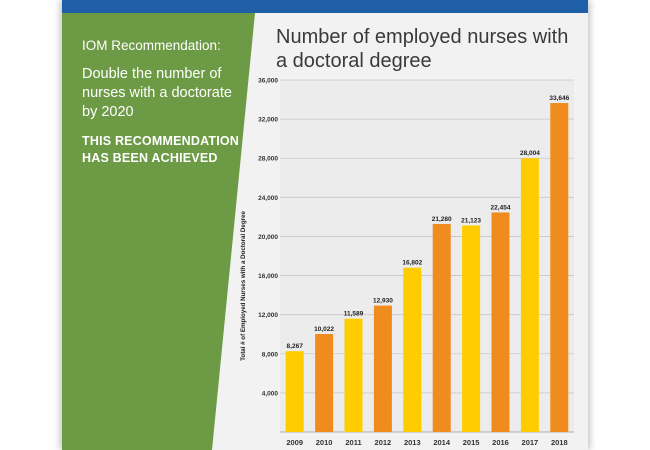 This screenshot has width=650, height=450. I want to click on x-tick-label: 2009, so click(294, 442).